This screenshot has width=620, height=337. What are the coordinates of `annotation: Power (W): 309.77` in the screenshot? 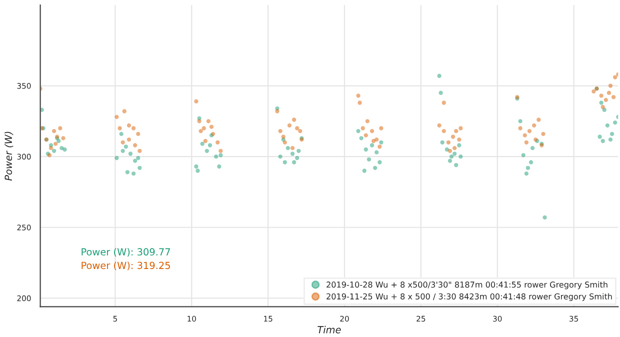 It's located at (126, 252).